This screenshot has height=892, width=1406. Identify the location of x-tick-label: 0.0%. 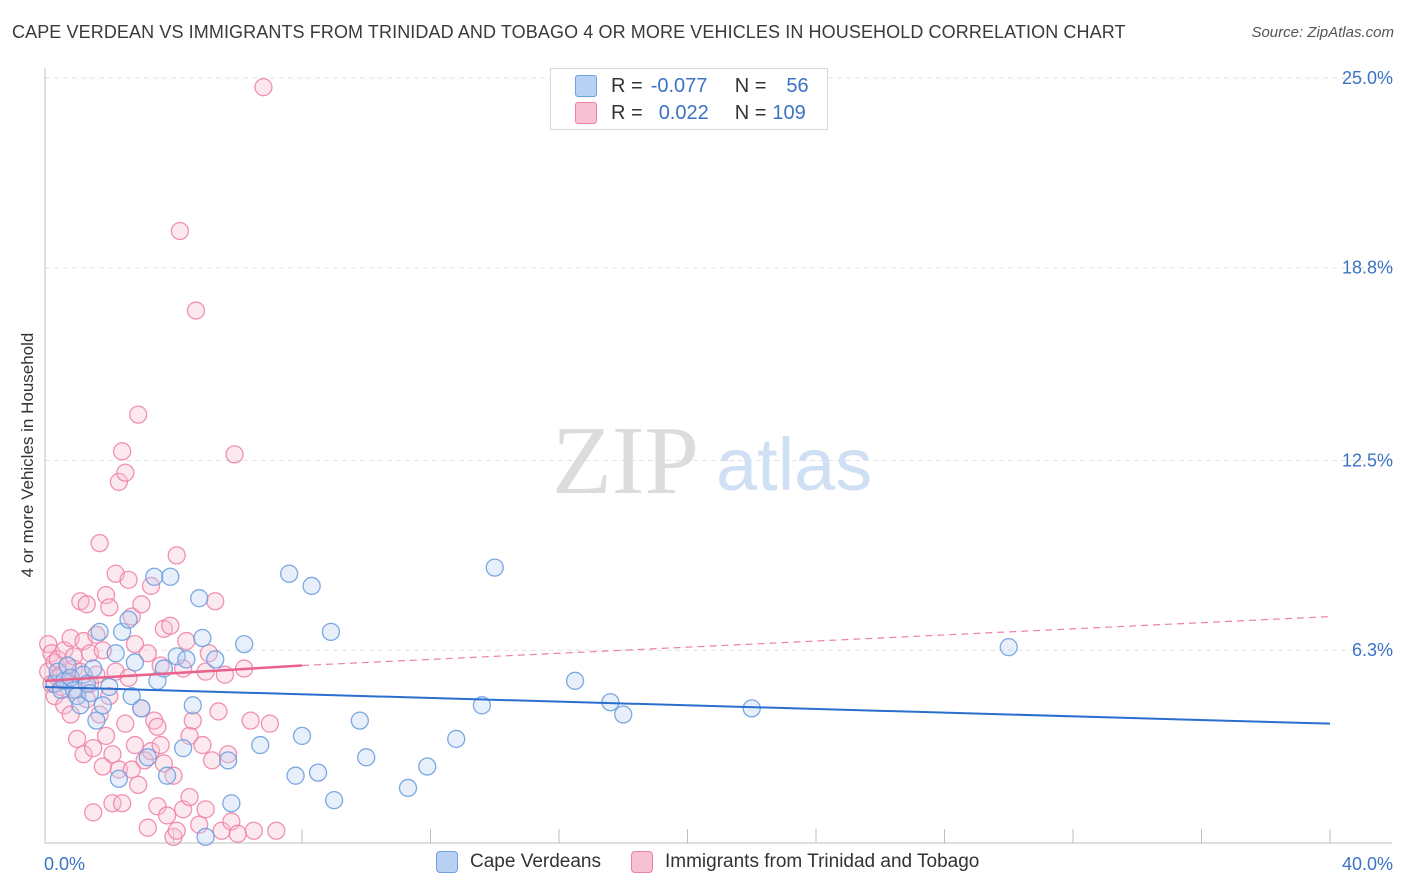
(64, 864).